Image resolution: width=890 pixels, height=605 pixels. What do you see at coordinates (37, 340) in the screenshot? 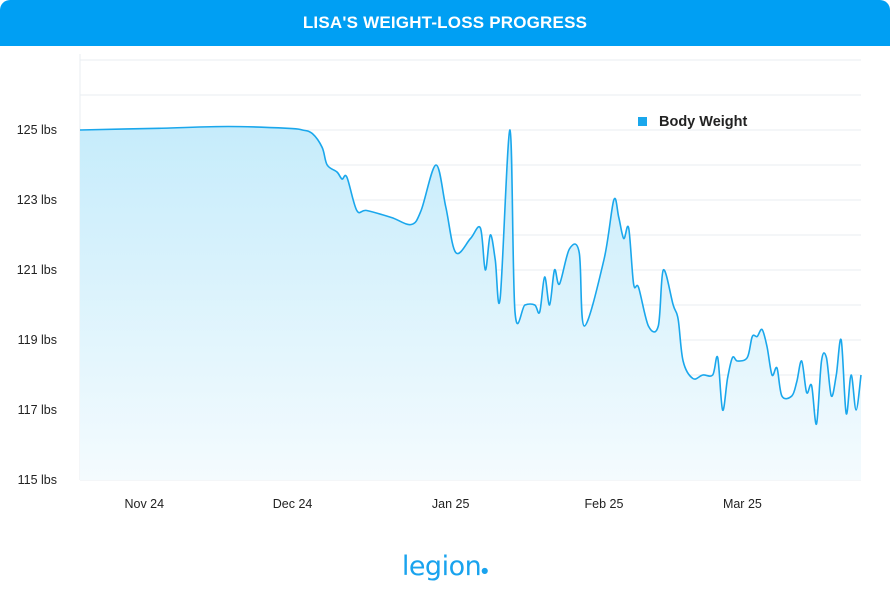
I see `y-tick-label: 119 lbs` at bounding box center [37, 340].